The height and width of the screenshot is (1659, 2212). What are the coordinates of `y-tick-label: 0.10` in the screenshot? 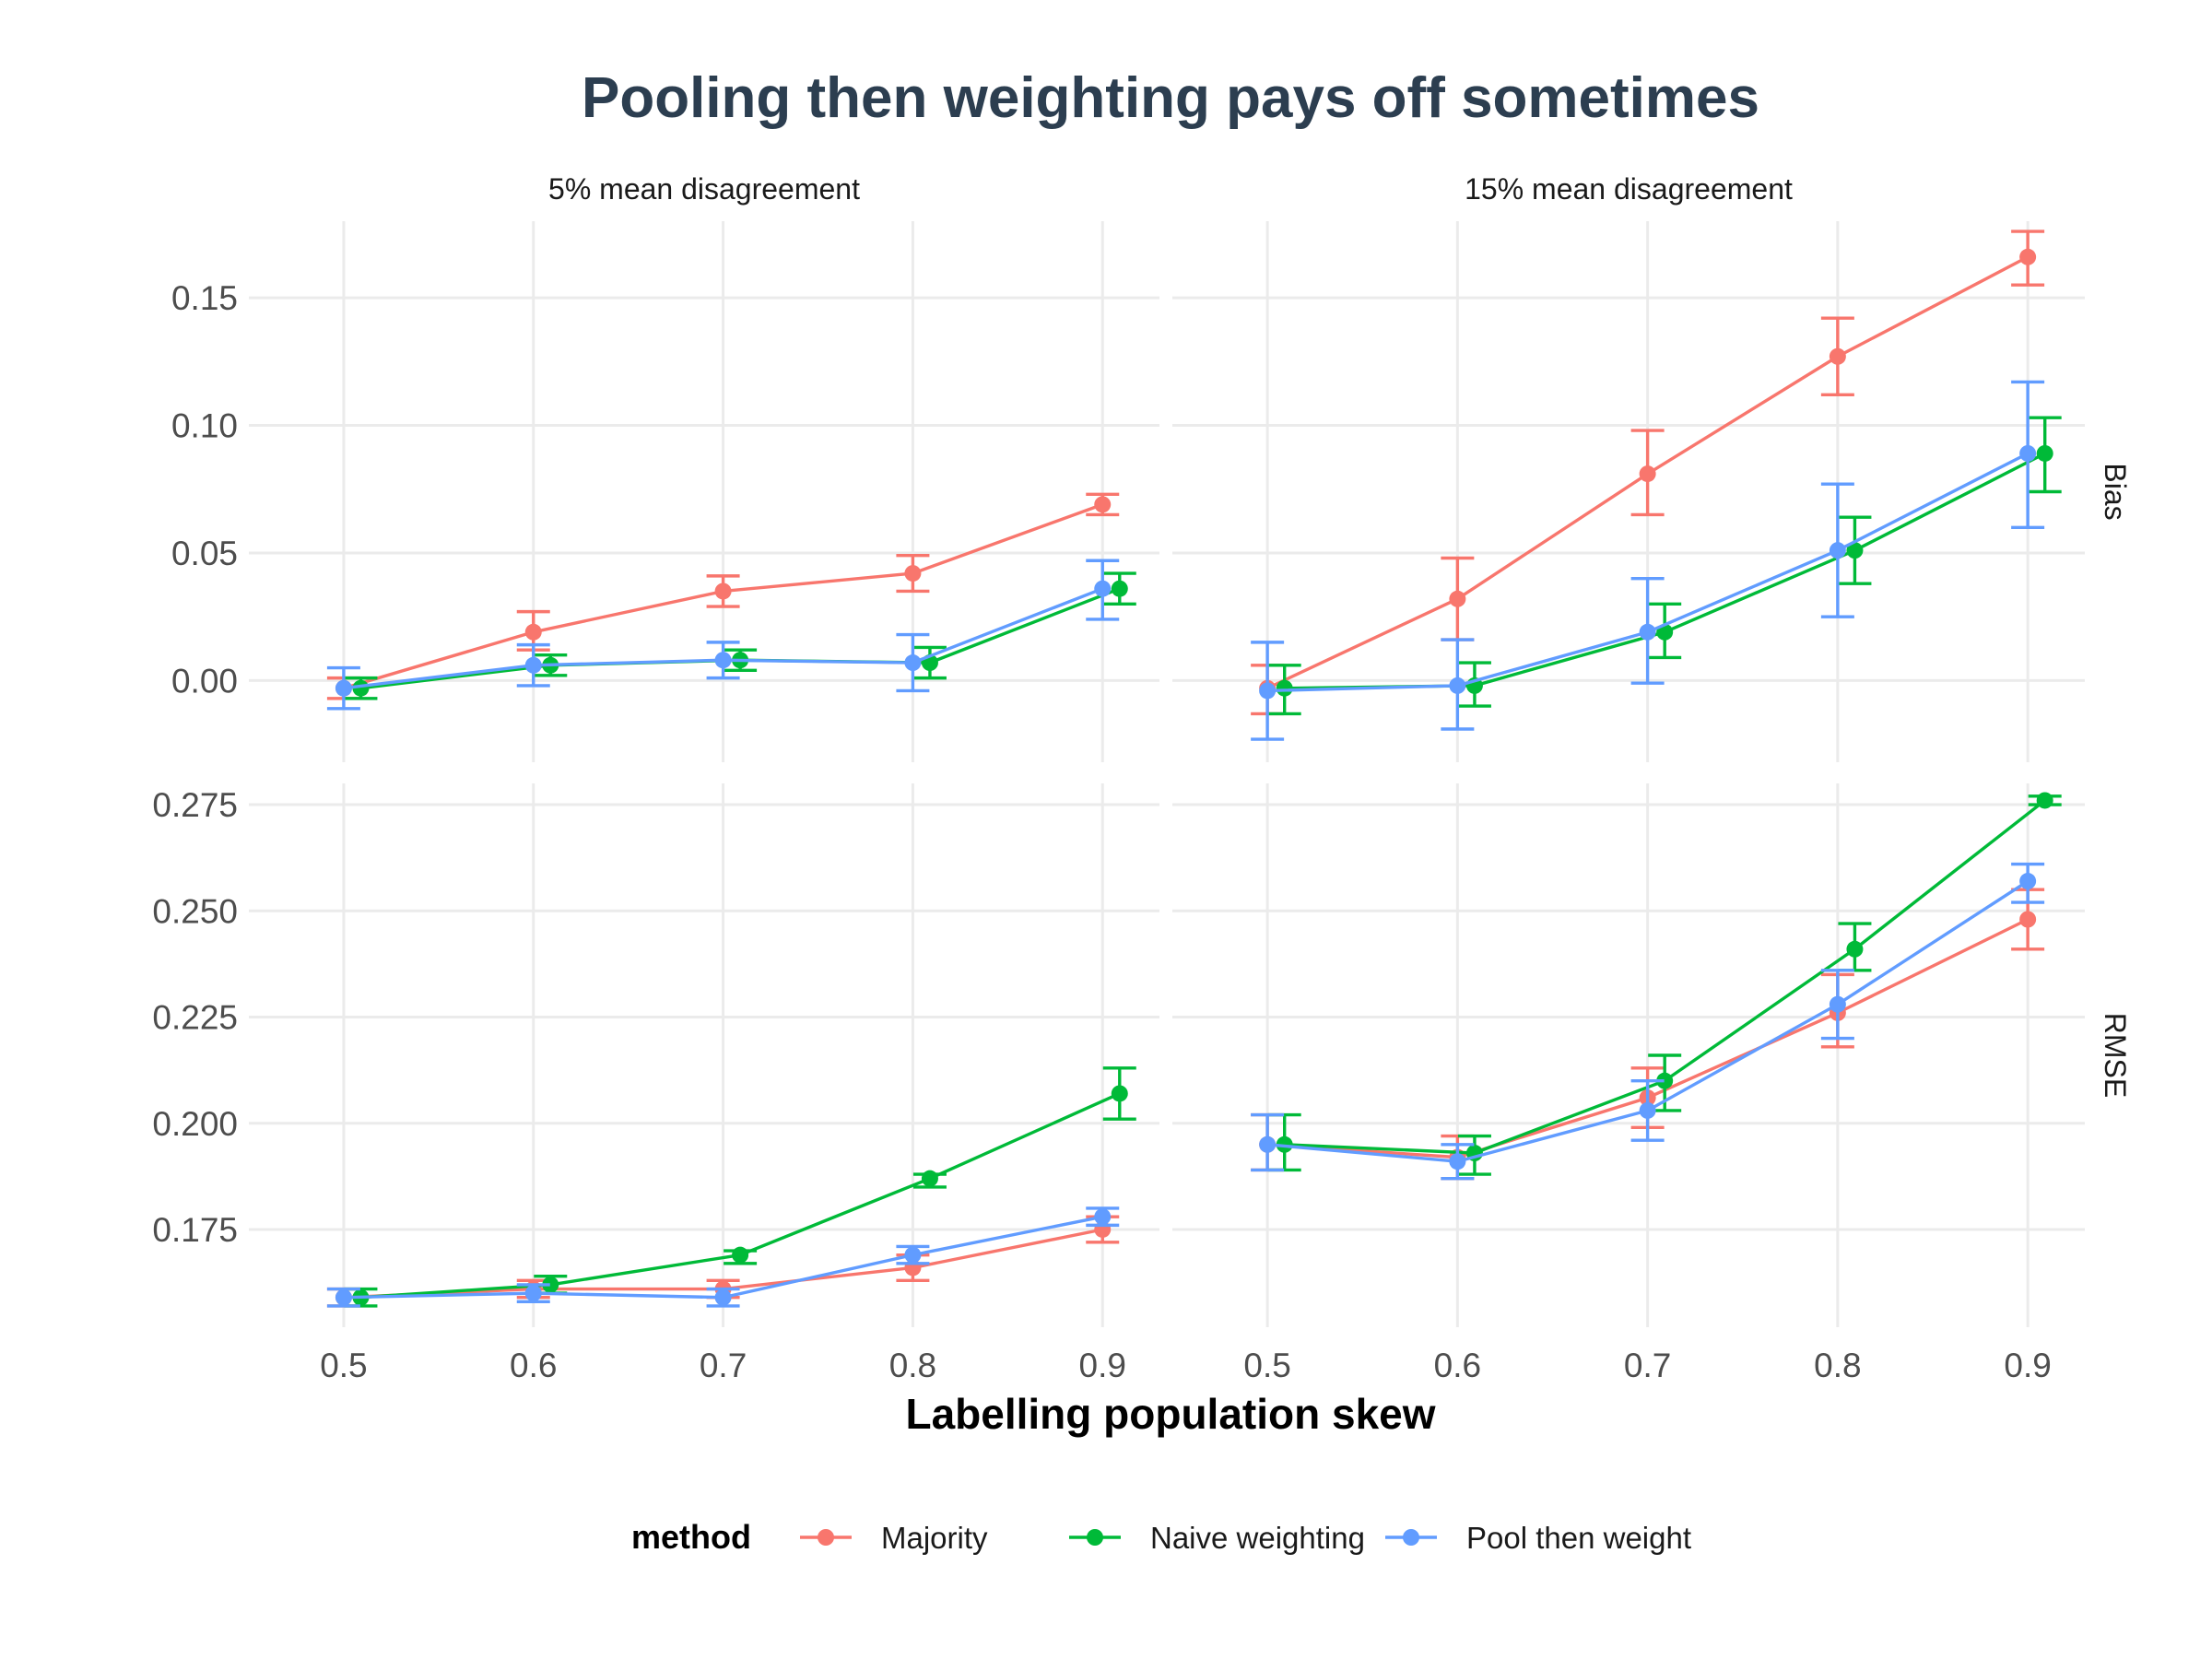 It's located at (204, 426).